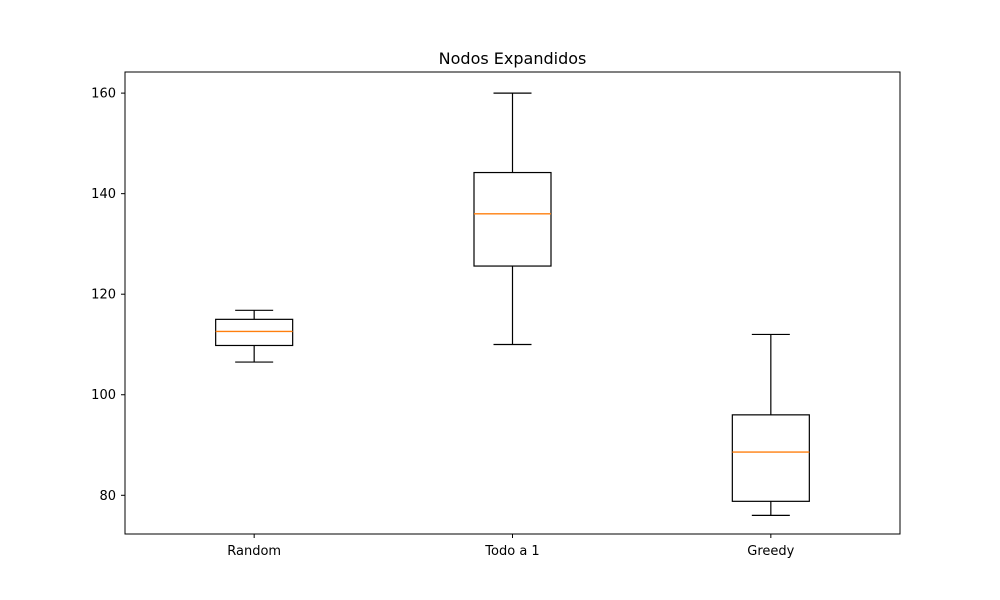 This screenshot has height=600, width=1000. I want to click on y-tick-label-4: 160, so click(103, 94).